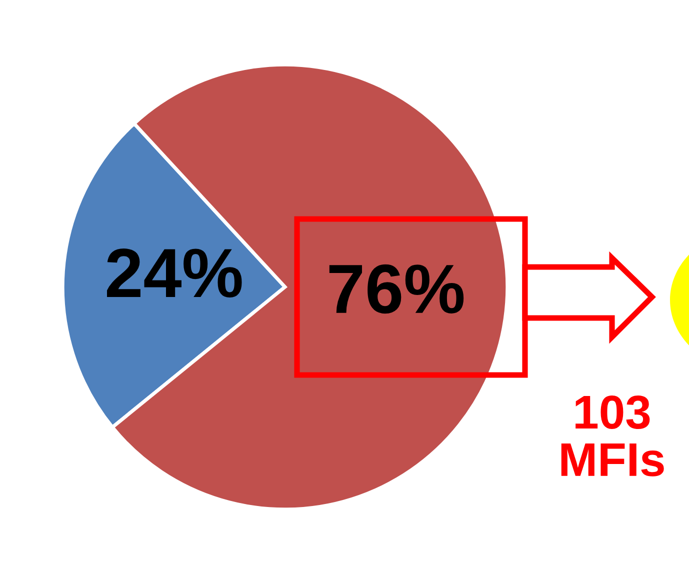 The height and width of the screenshot is (565, 689). What do you see at coordinates (612, 436) in the screenshot?
I see `text: 103 MFIs` at bounding box center [612, 436].